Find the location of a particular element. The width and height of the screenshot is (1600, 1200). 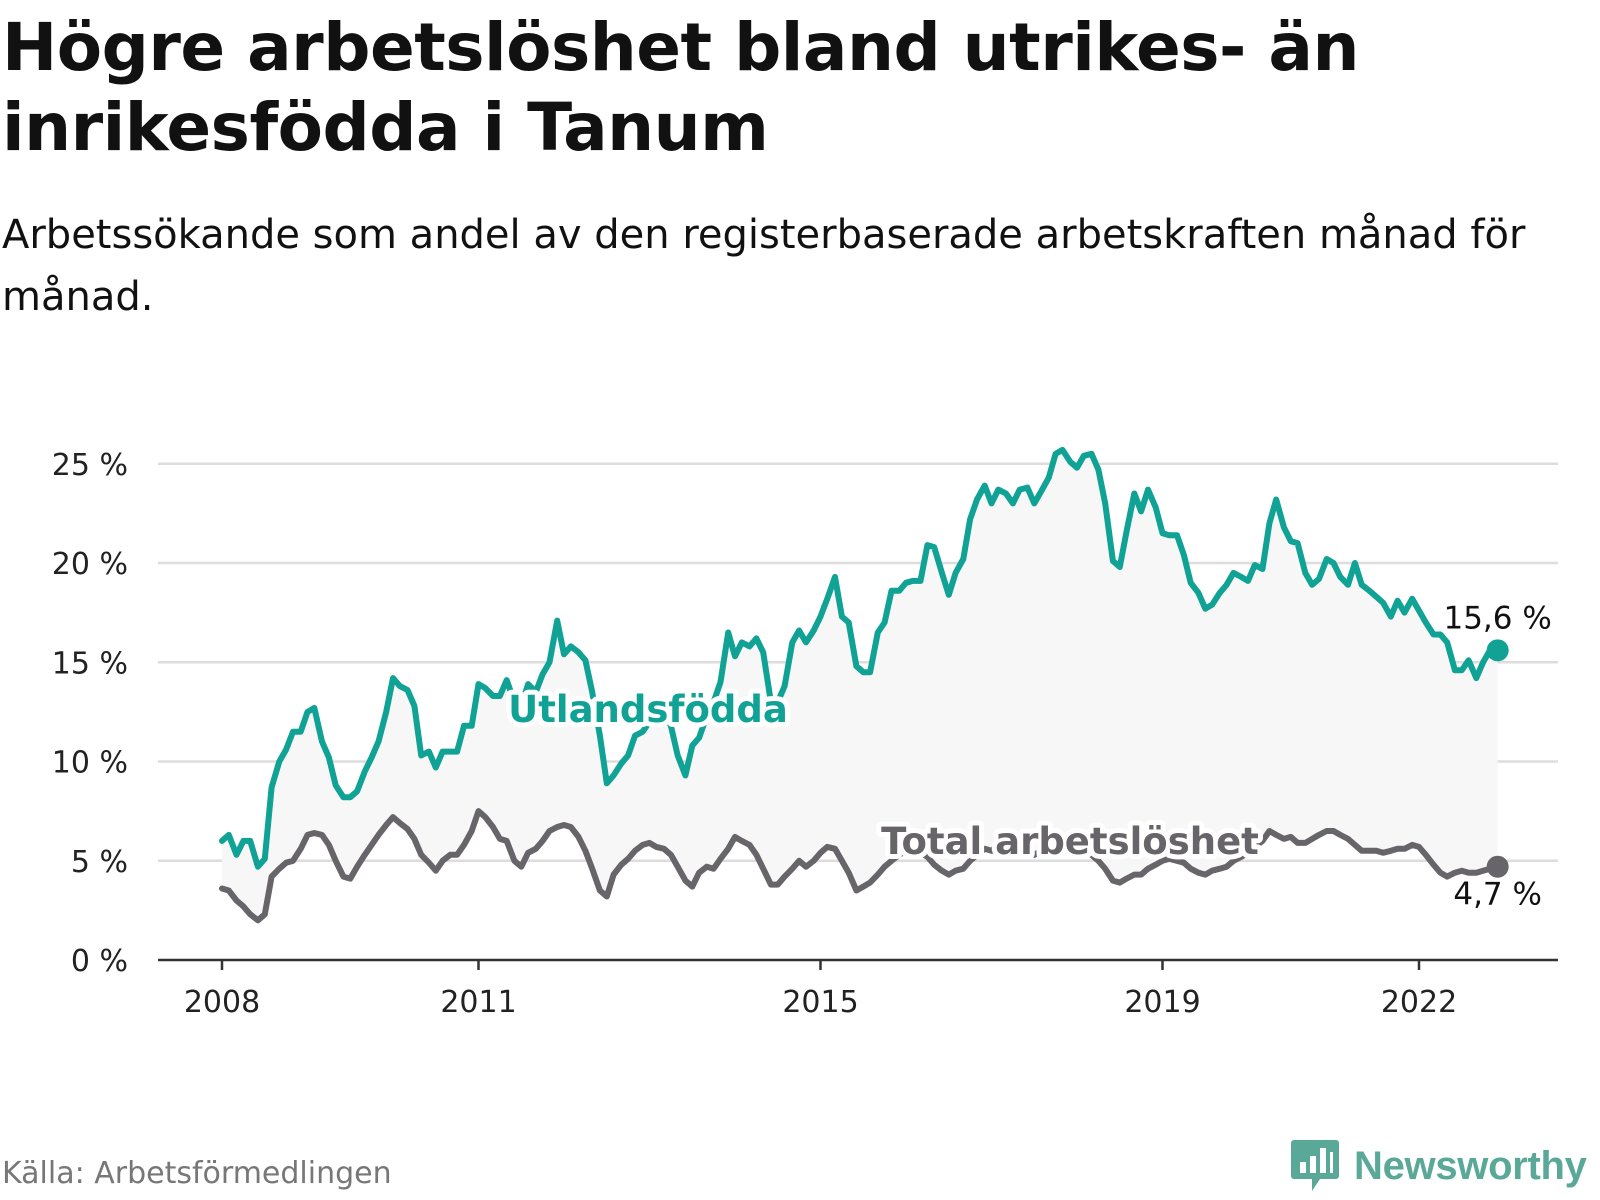

x-tick-label: 2011 is located at coordinates (478, 1002).